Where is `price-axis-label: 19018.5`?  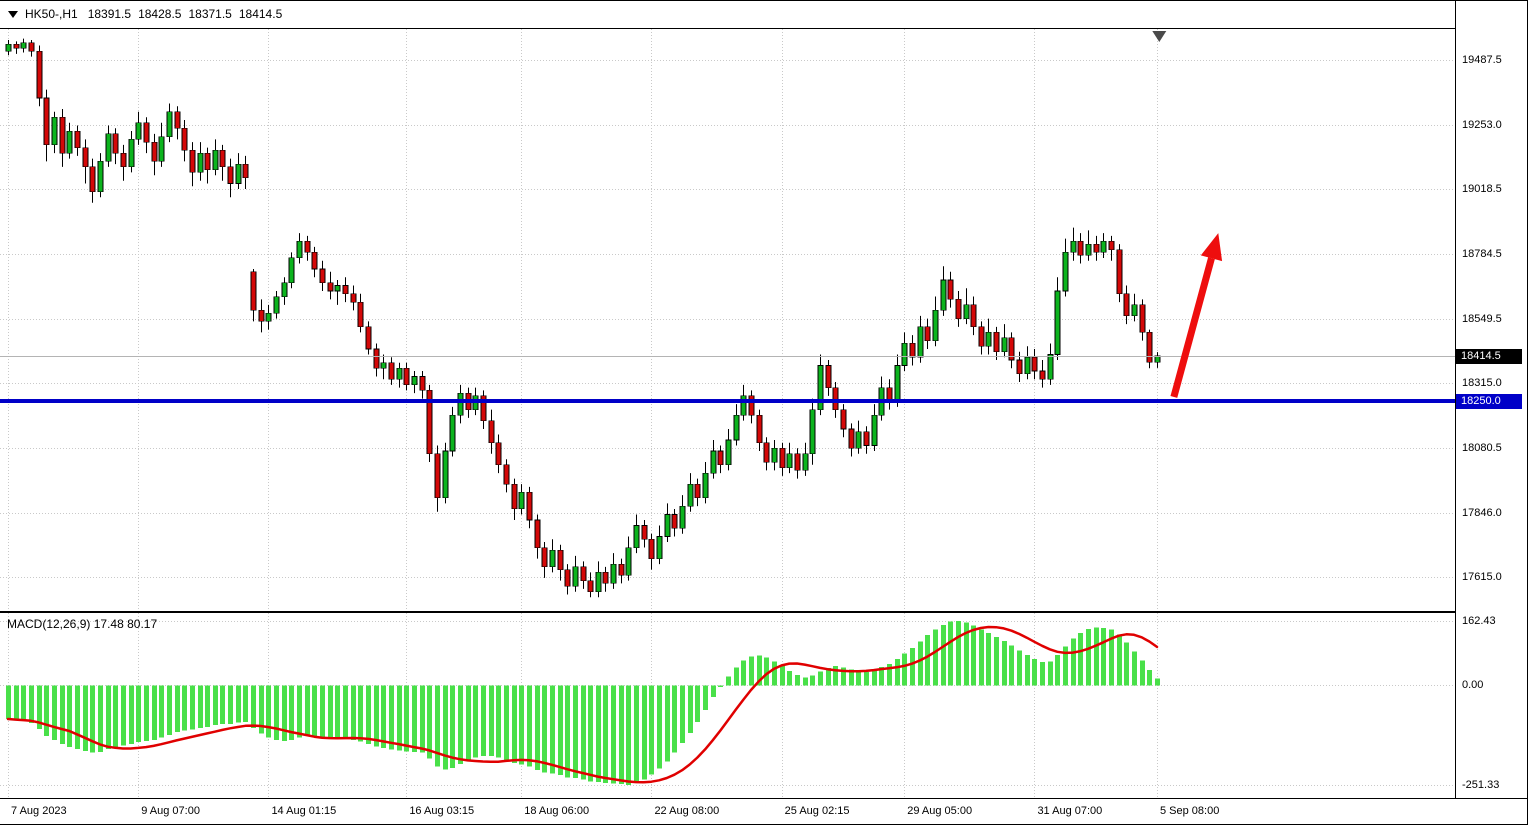 price-axis-label: 19018.5 is located at coordinates (1482, 189).